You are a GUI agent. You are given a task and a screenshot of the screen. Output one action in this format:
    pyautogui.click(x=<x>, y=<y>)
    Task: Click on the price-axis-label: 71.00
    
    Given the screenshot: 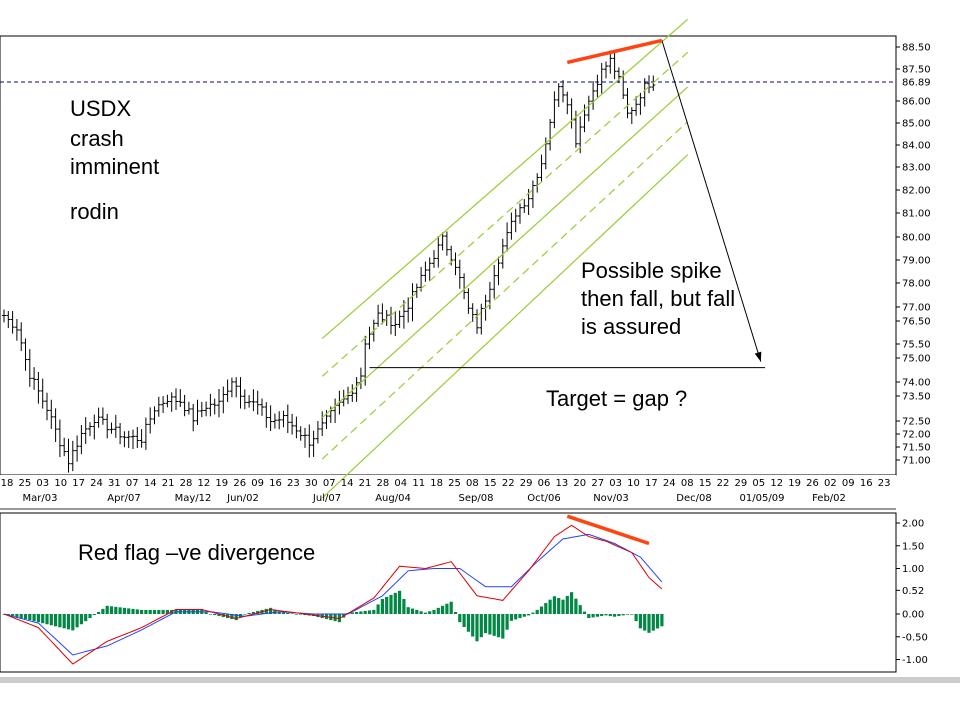 What is the action you would take?
    pyautogui.click(x=916, y=461)
    